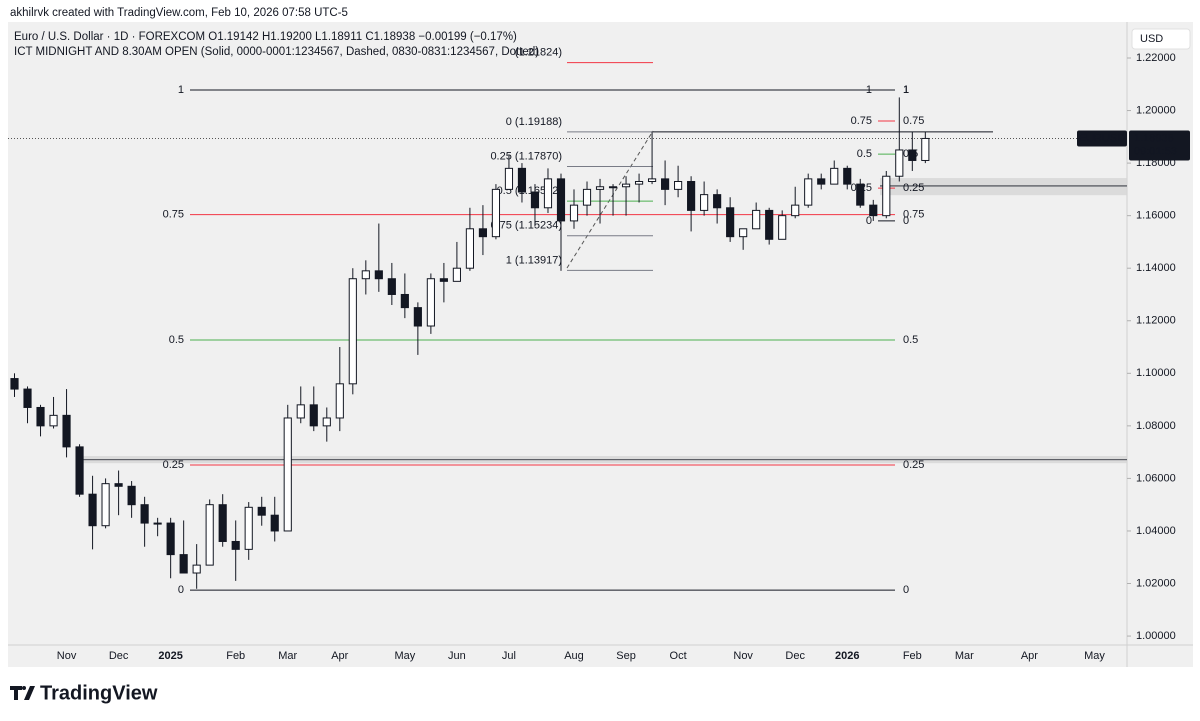  I want to click on fib-label: 0.75 (1.15234), so click(526, 226).